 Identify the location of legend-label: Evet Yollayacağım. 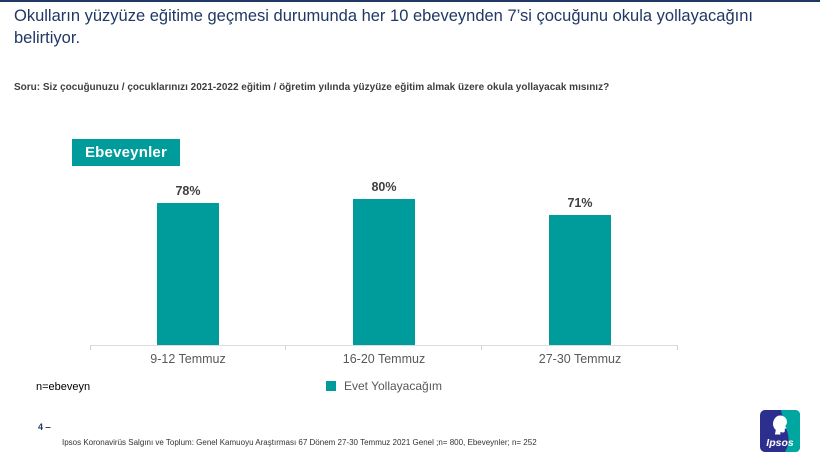
(393, 386).